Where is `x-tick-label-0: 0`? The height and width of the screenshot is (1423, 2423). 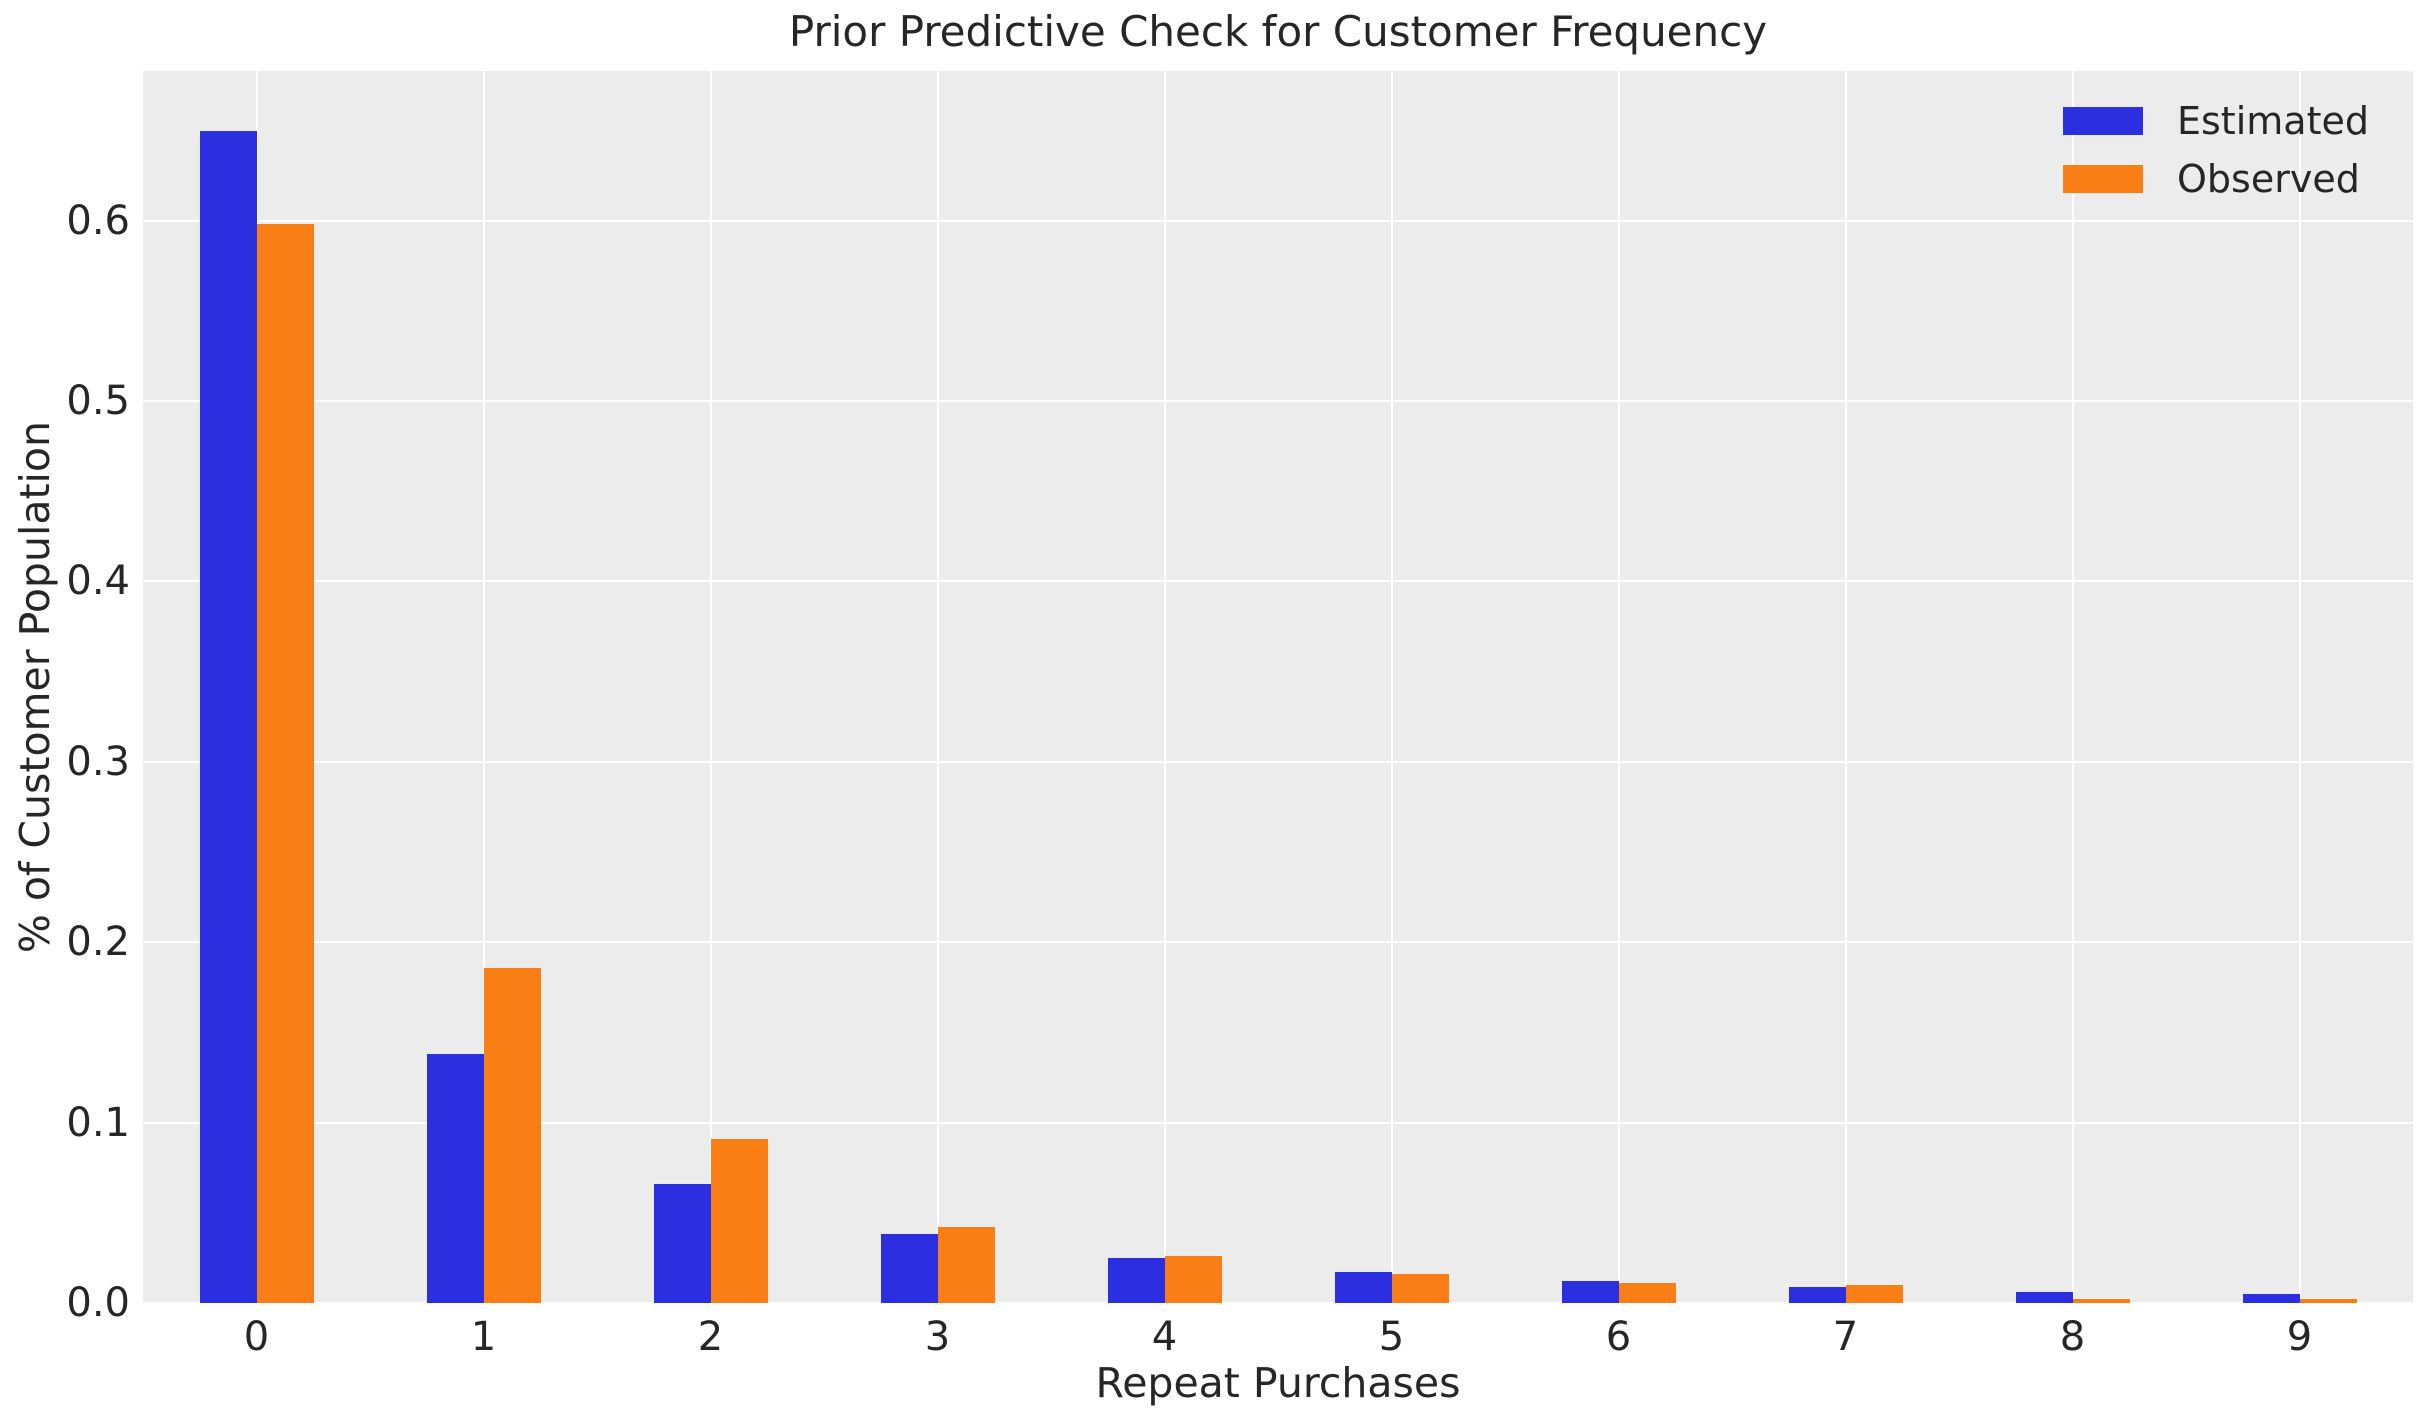
x-tick-label-0: 0 is located at coordinates (256, 1337).